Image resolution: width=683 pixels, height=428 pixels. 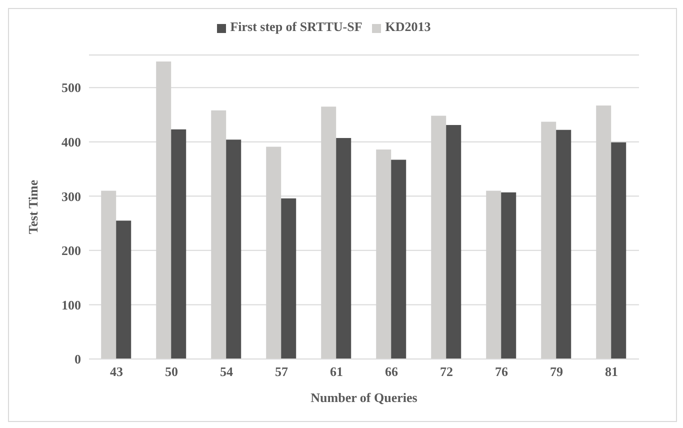 What do you see at coordinates (71, 304) in the screenshot?
I see `y-tick-label: 100` at bounding box center [71, 304].